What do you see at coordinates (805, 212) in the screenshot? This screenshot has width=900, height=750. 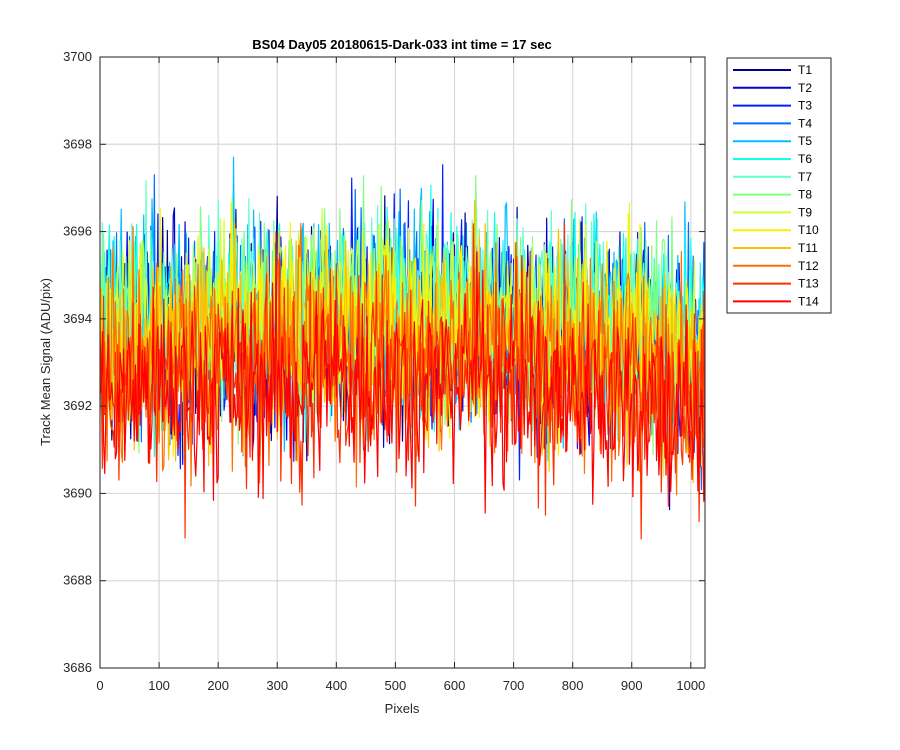 I see `legend-label-t9: T9` at bounding box center [805, 212].